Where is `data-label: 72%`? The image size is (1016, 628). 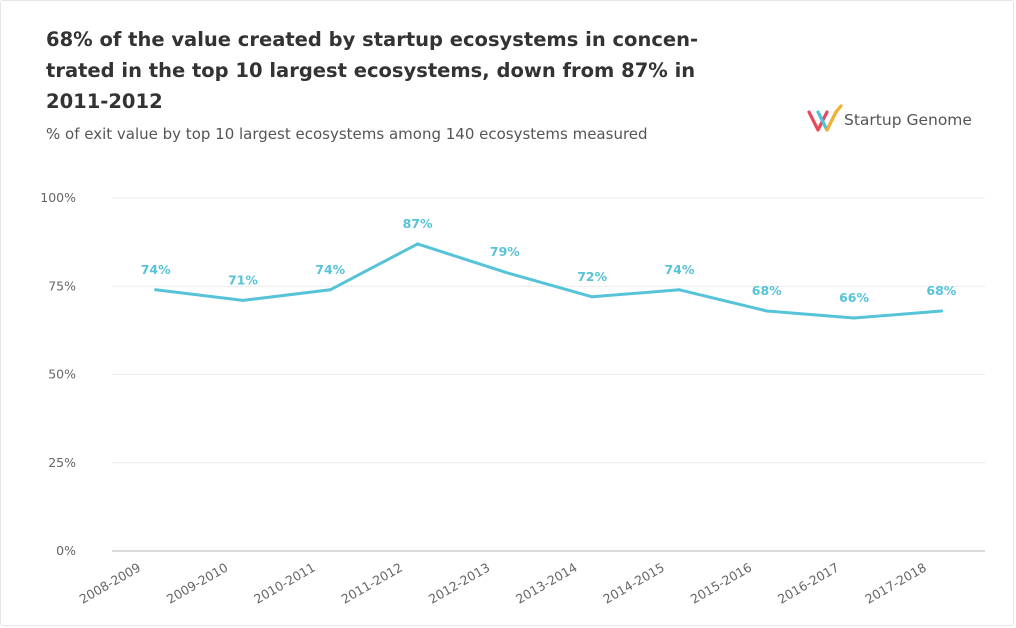 data-label: 72% is located at coordinates (592, 276).